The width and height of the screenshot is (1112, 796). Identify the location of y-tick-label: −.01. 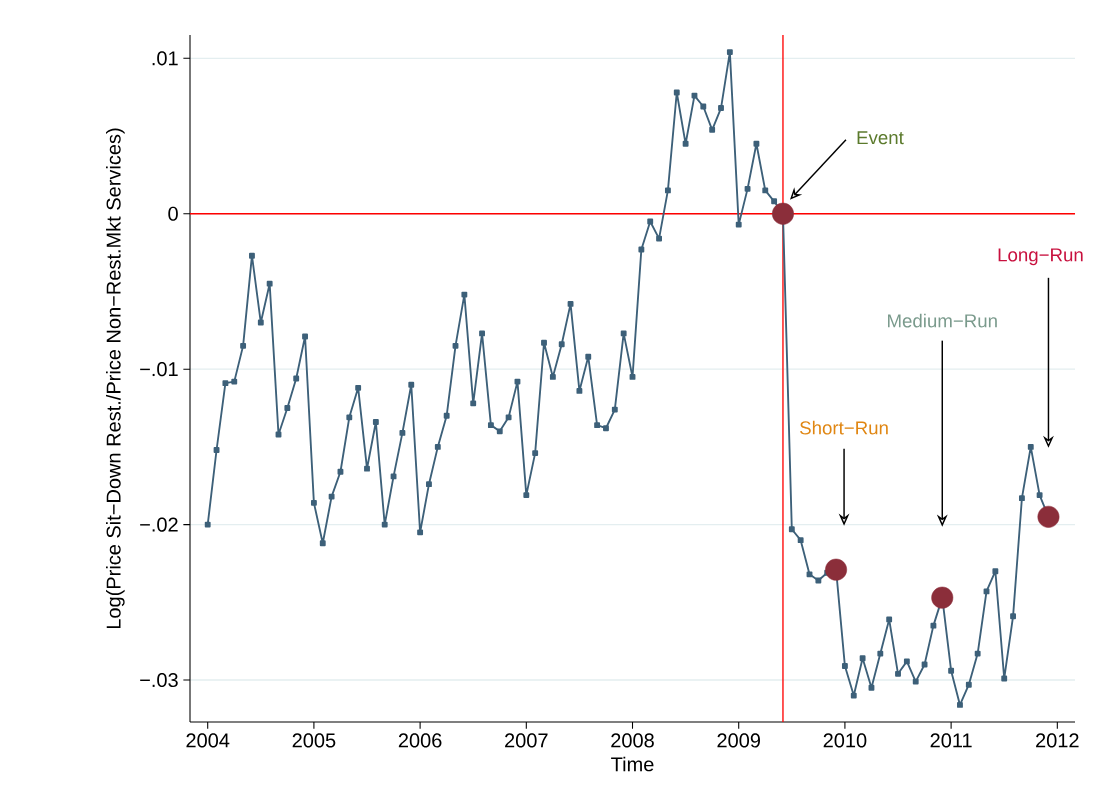
(159, 369).